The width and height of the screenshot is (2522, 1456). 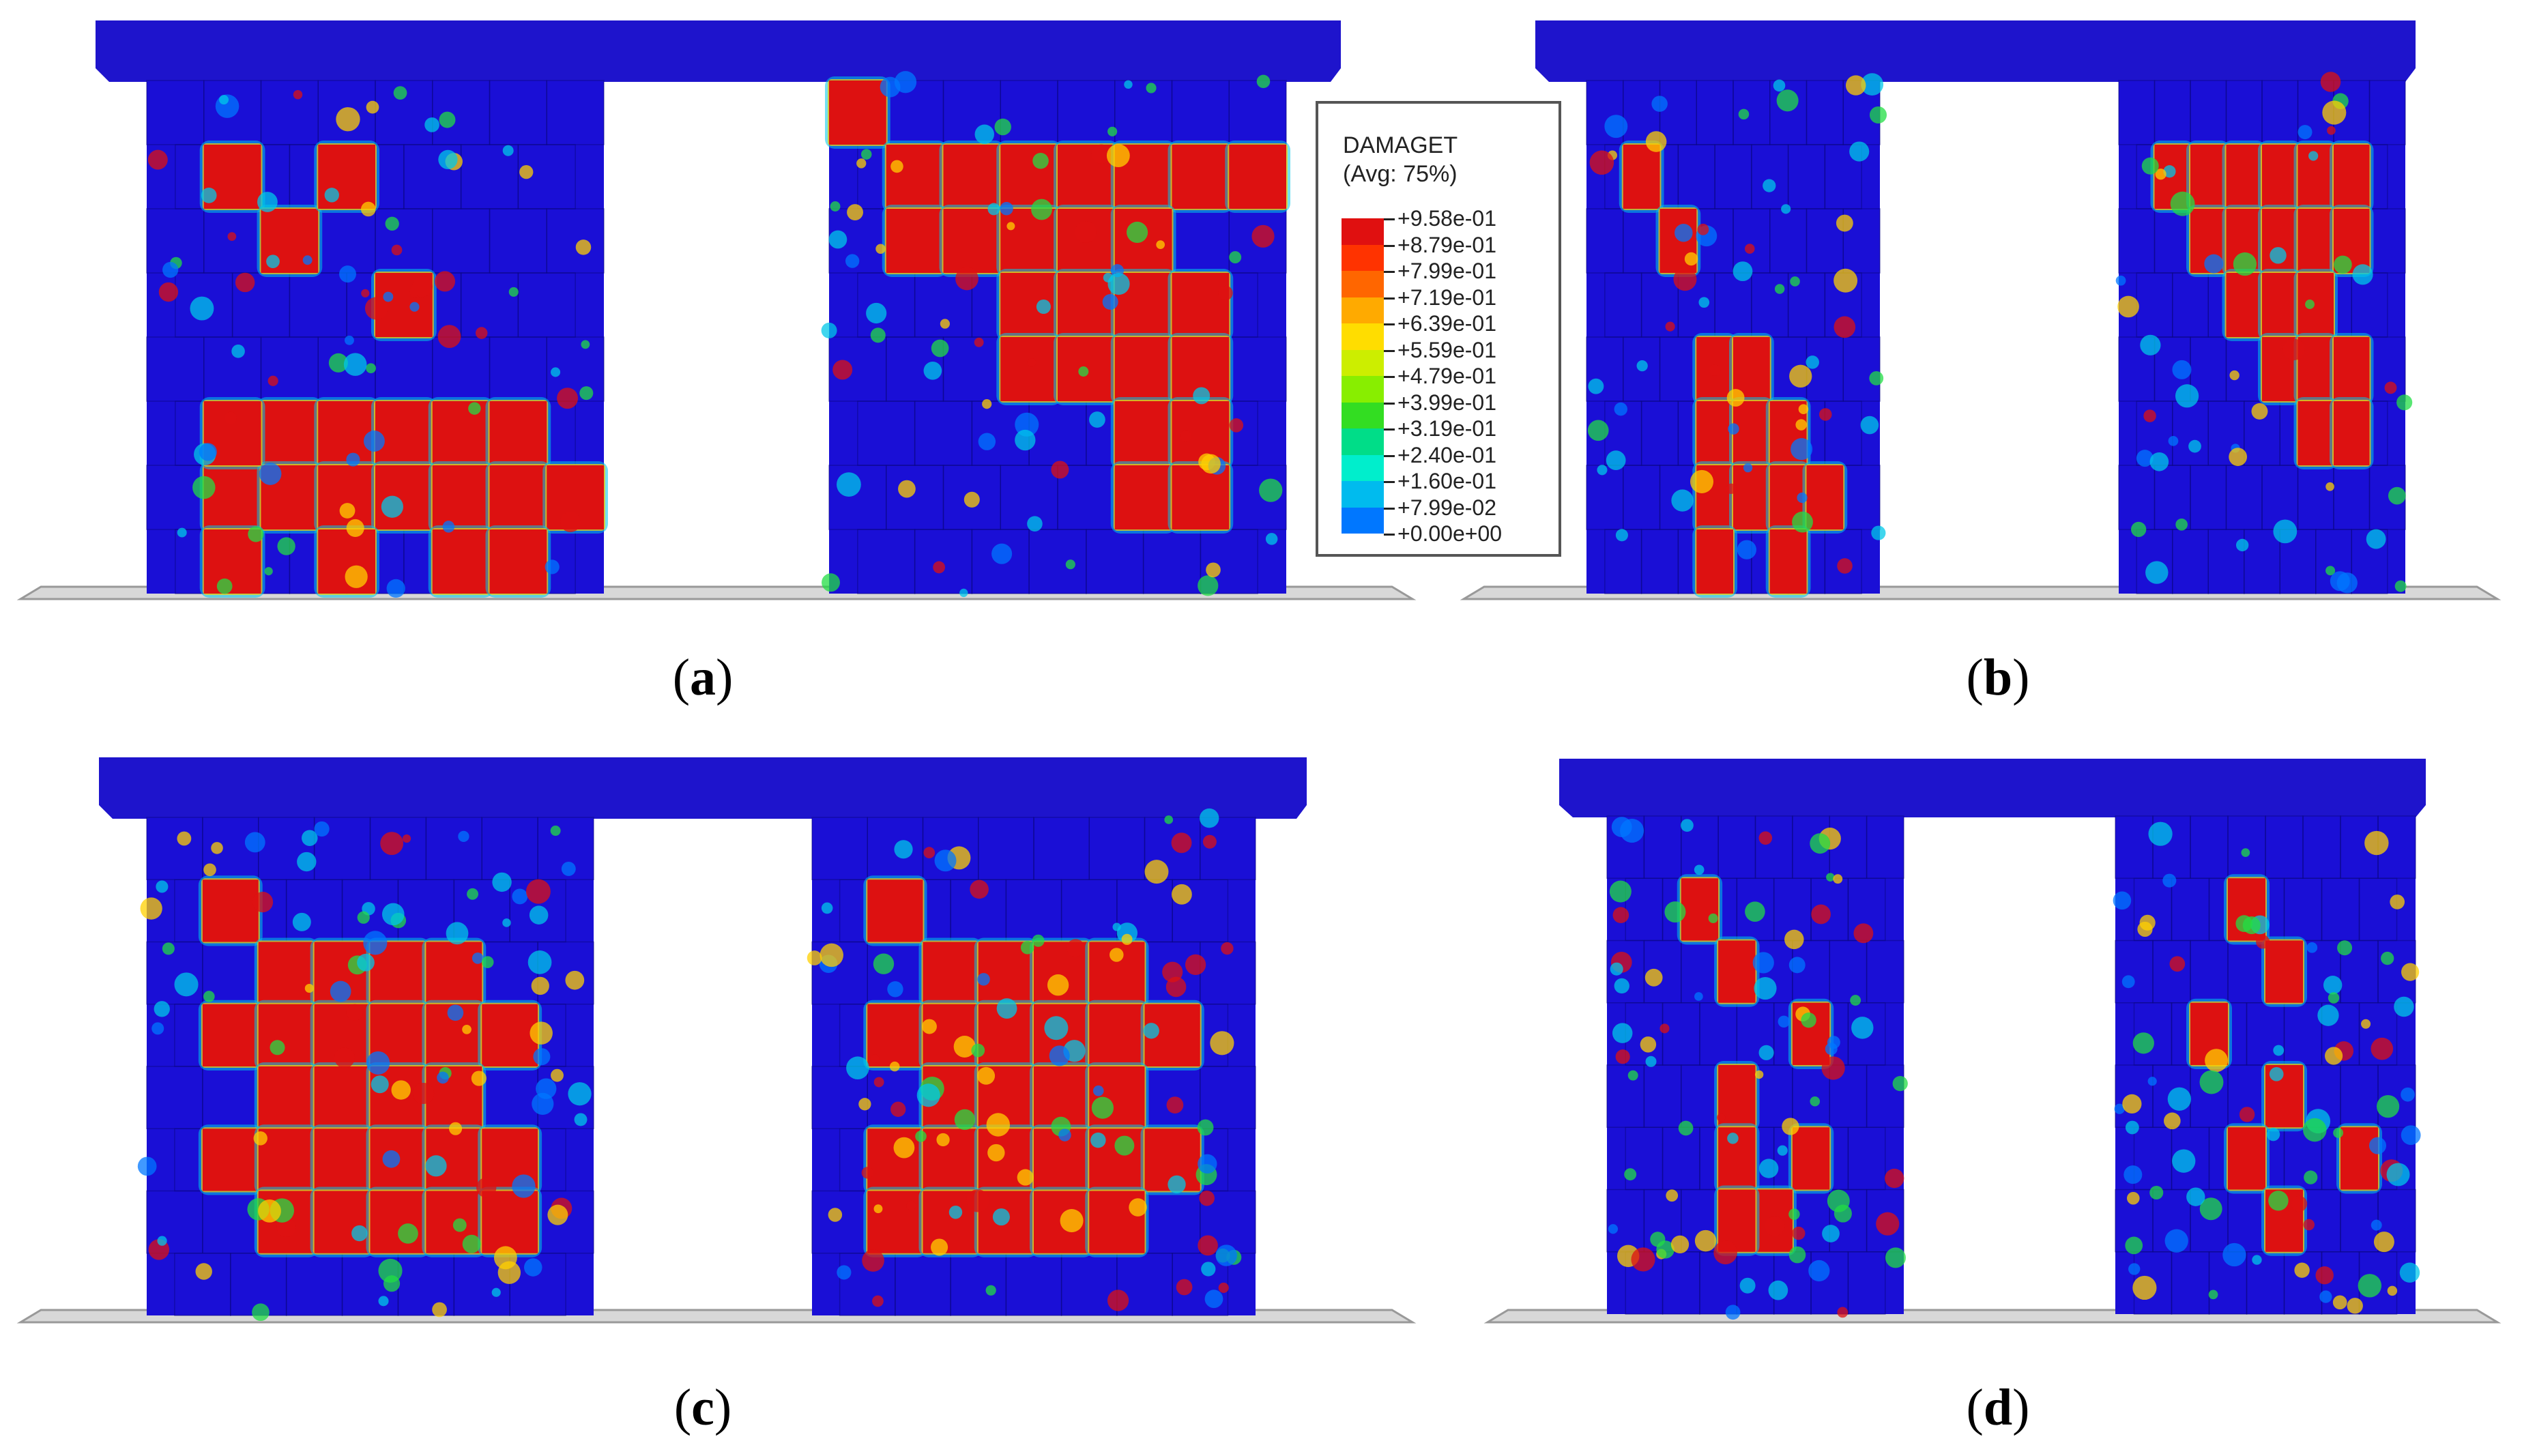 What do you see at coordinates (1055, 334) in the screenshot?
I see `masonry-pier` at bounding box center [1055, 334].